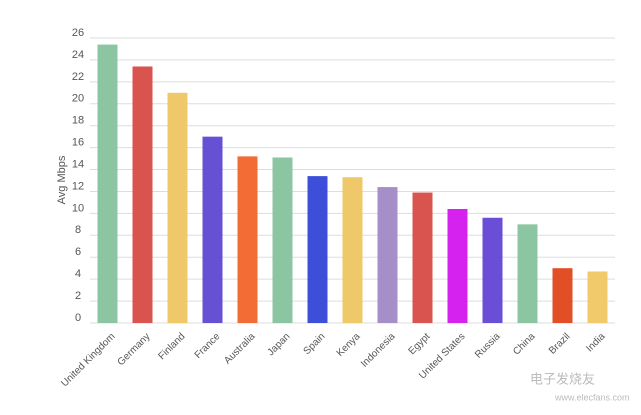 This screenshot has height=415, width=641. Describe the element at coordinates (562, 378) in the screenshot. I see `watermark: 电子发烧友` at that location.